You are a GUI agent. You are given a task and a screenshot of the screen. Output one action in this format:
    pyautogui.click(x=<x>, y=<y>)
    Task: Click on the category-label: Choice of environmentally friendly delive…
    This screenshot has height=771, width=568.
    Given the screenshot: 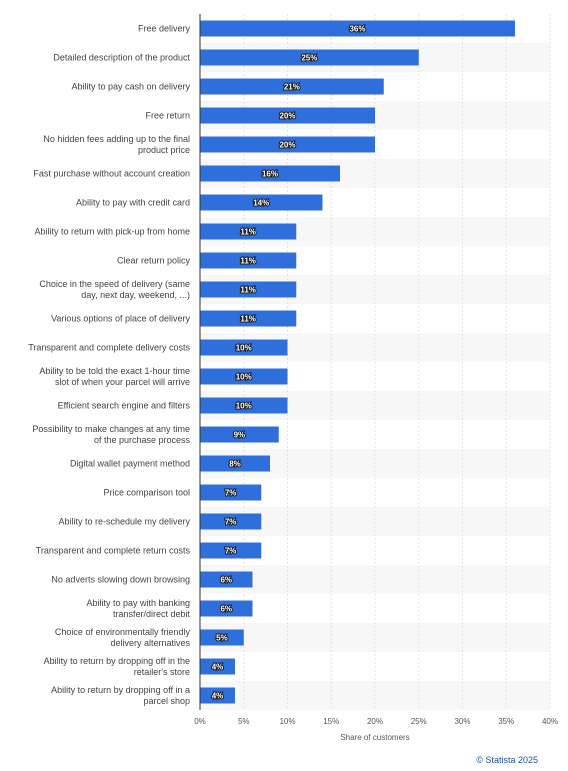 What is the action you would take?
    pyautogui.click(x=123, y=637)
    